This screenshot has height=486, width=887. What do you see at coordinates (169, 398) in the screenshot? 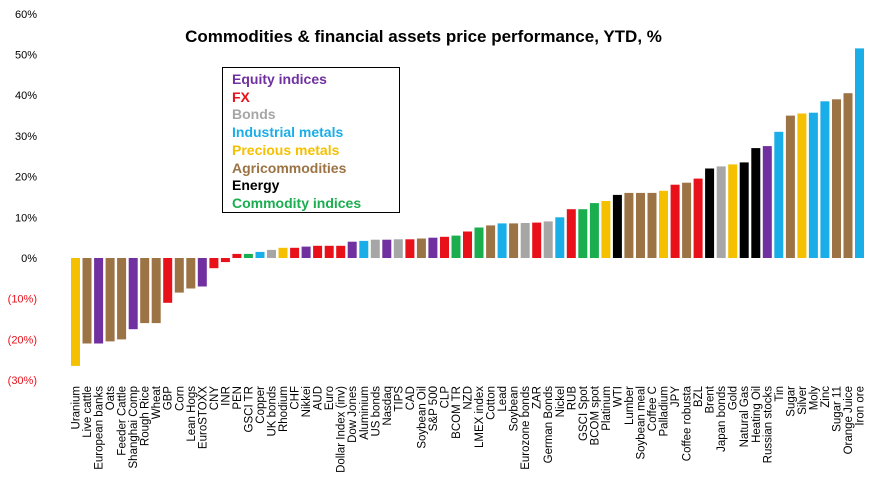
I see `x-tick-label: GBP` at bounding box center [169, 398].